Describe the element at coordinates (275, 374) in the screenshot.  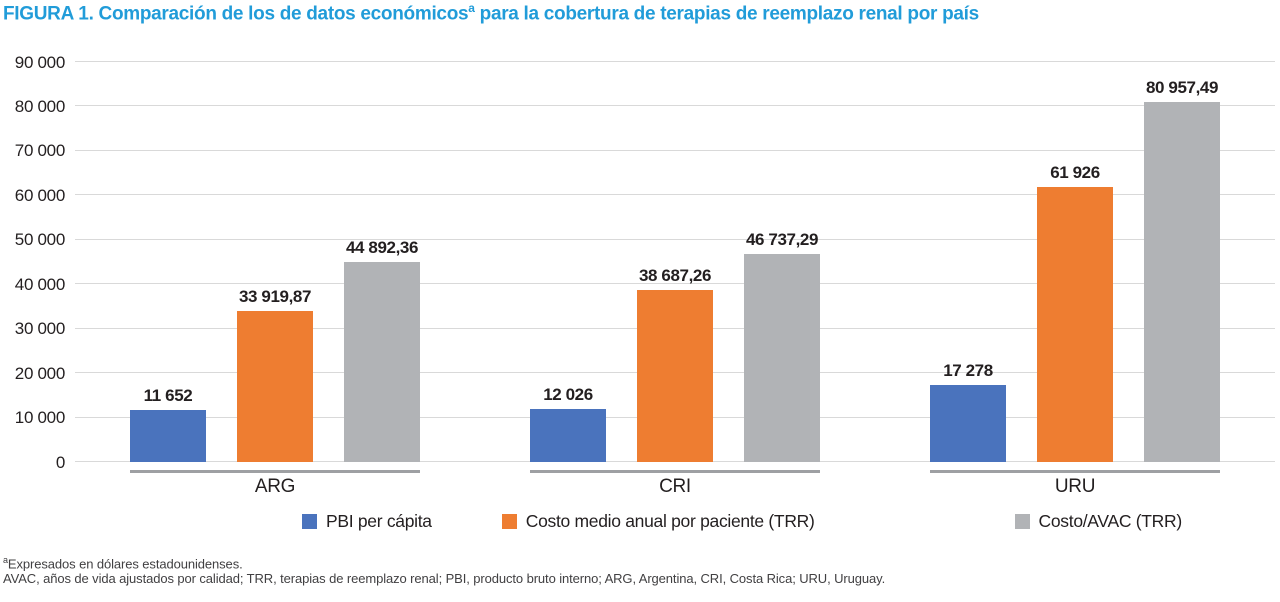
I see `bar-arg-series-1: 33 919,87` at that location.